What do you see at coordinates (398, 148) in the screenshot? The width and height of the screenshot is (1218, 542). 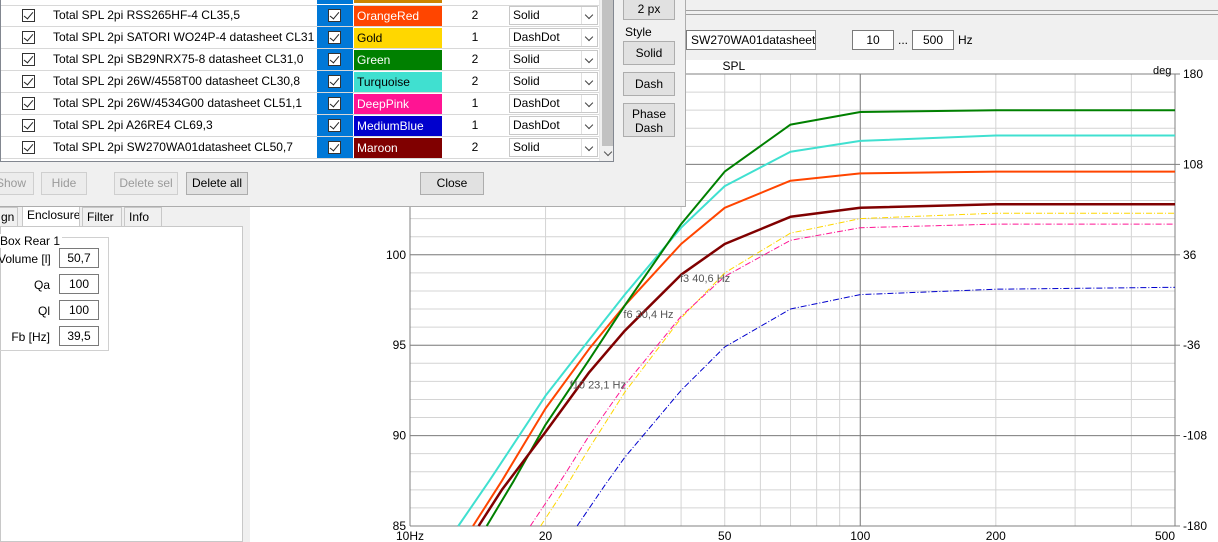 I see `curve-color-cell: Maroon` at bounding box center [398, 148].